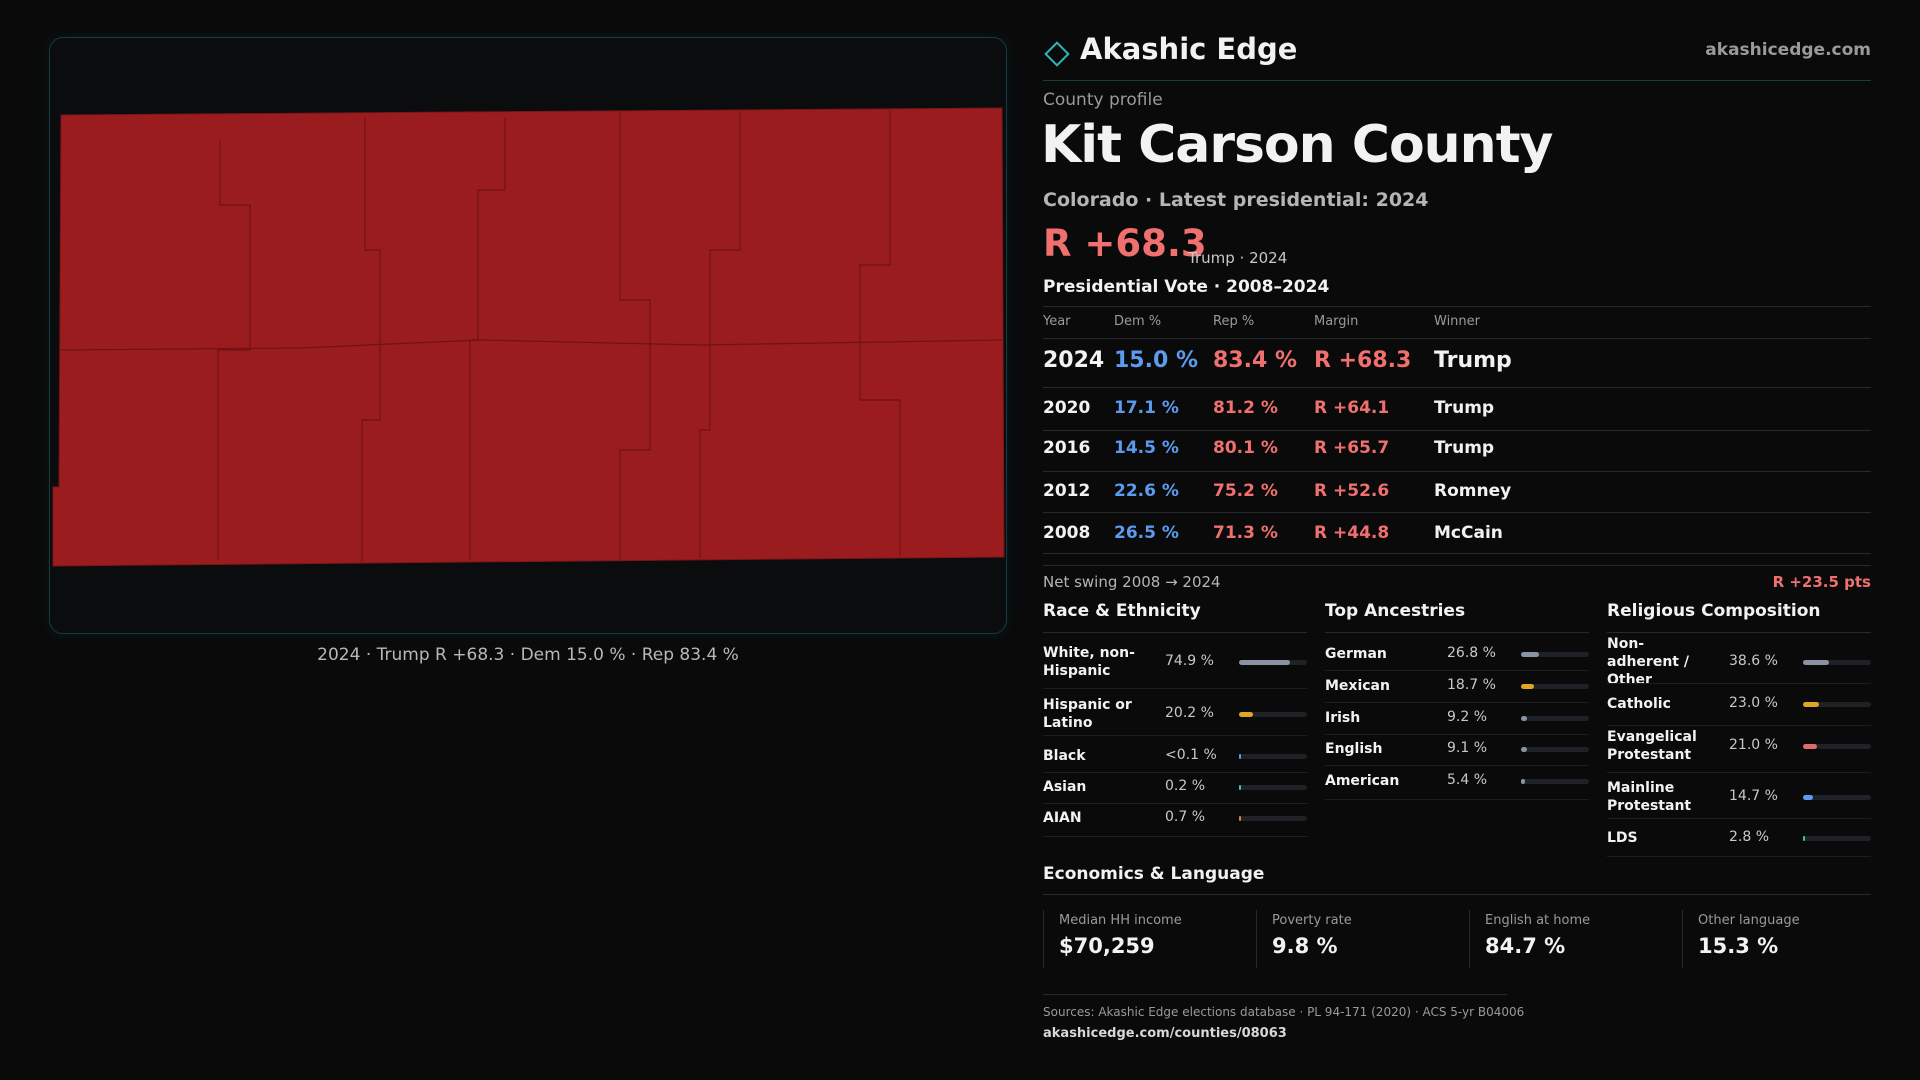 This screenshot has width=1920, height=1080. What do you see at coordinates (1067, 447) in the screenshot?
I see `table-cell: 2016` at bounding box center [1067, 447].